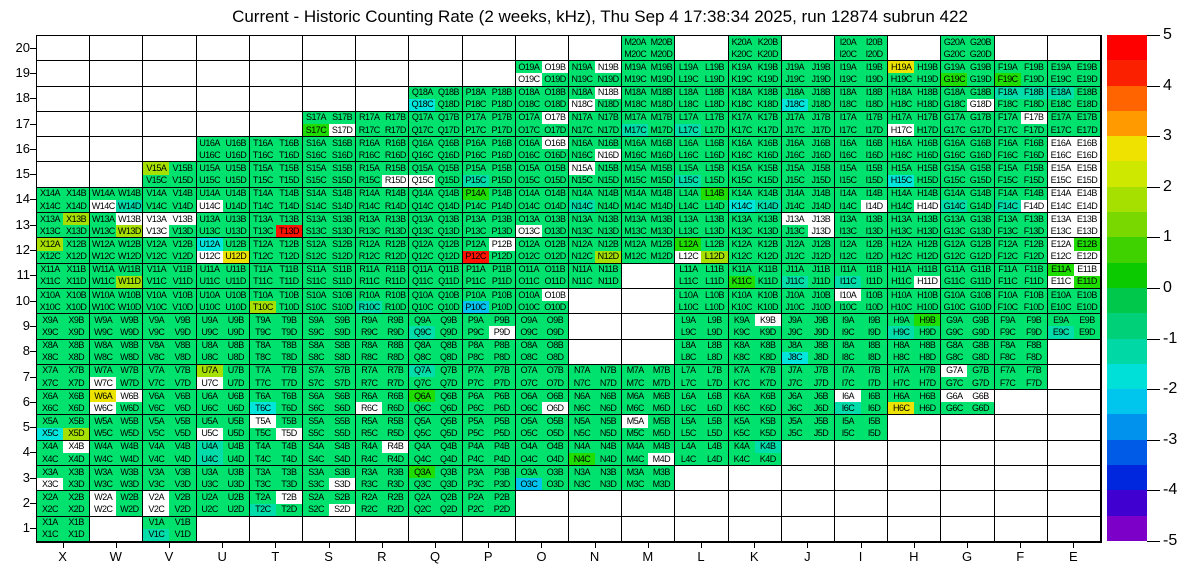  Describe the element at coordinates (383, 504) in the screenshot. I see `cell-R2: R2A R2B R2C R2D` at that location.